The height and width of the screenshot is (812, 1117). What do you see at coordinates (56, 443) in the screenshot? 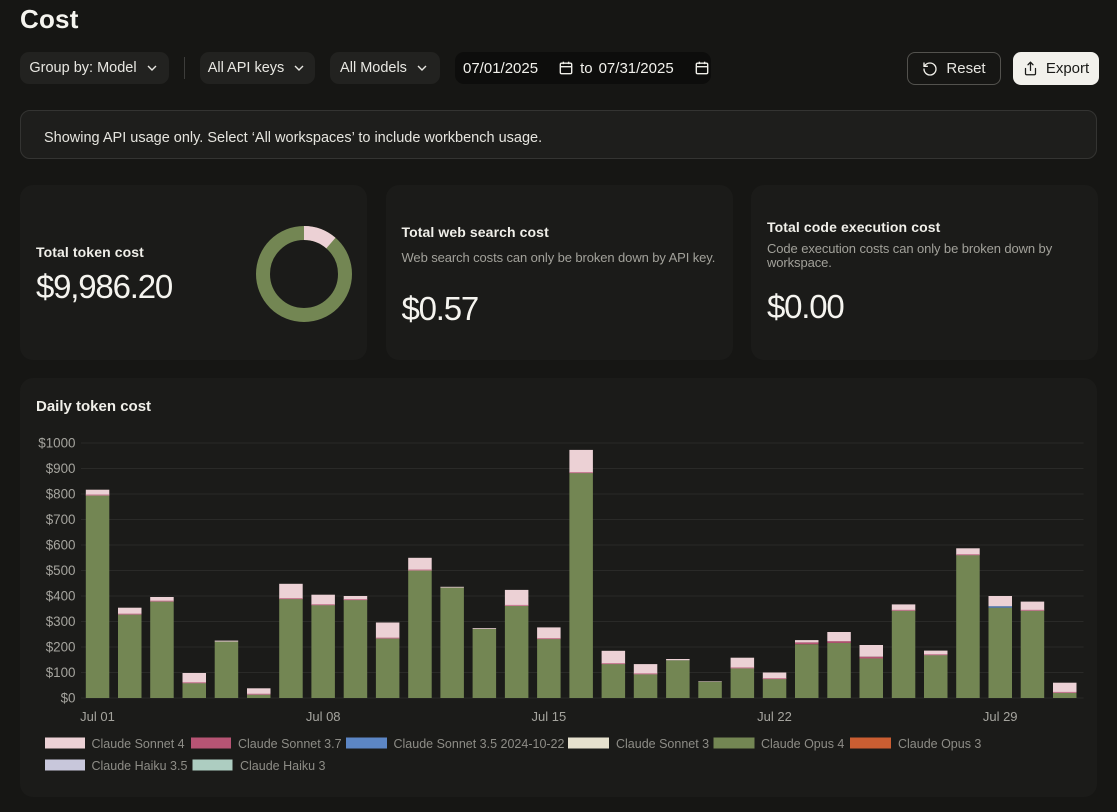
I see `svg-text: $1000` at bounding box center [56, 443].